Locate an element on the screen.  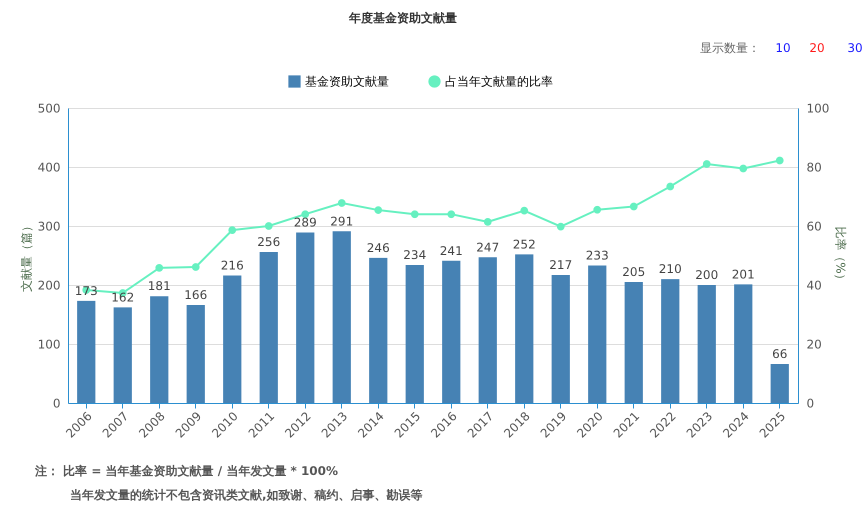
data-label: 289 is located at coordinates (305, 222).